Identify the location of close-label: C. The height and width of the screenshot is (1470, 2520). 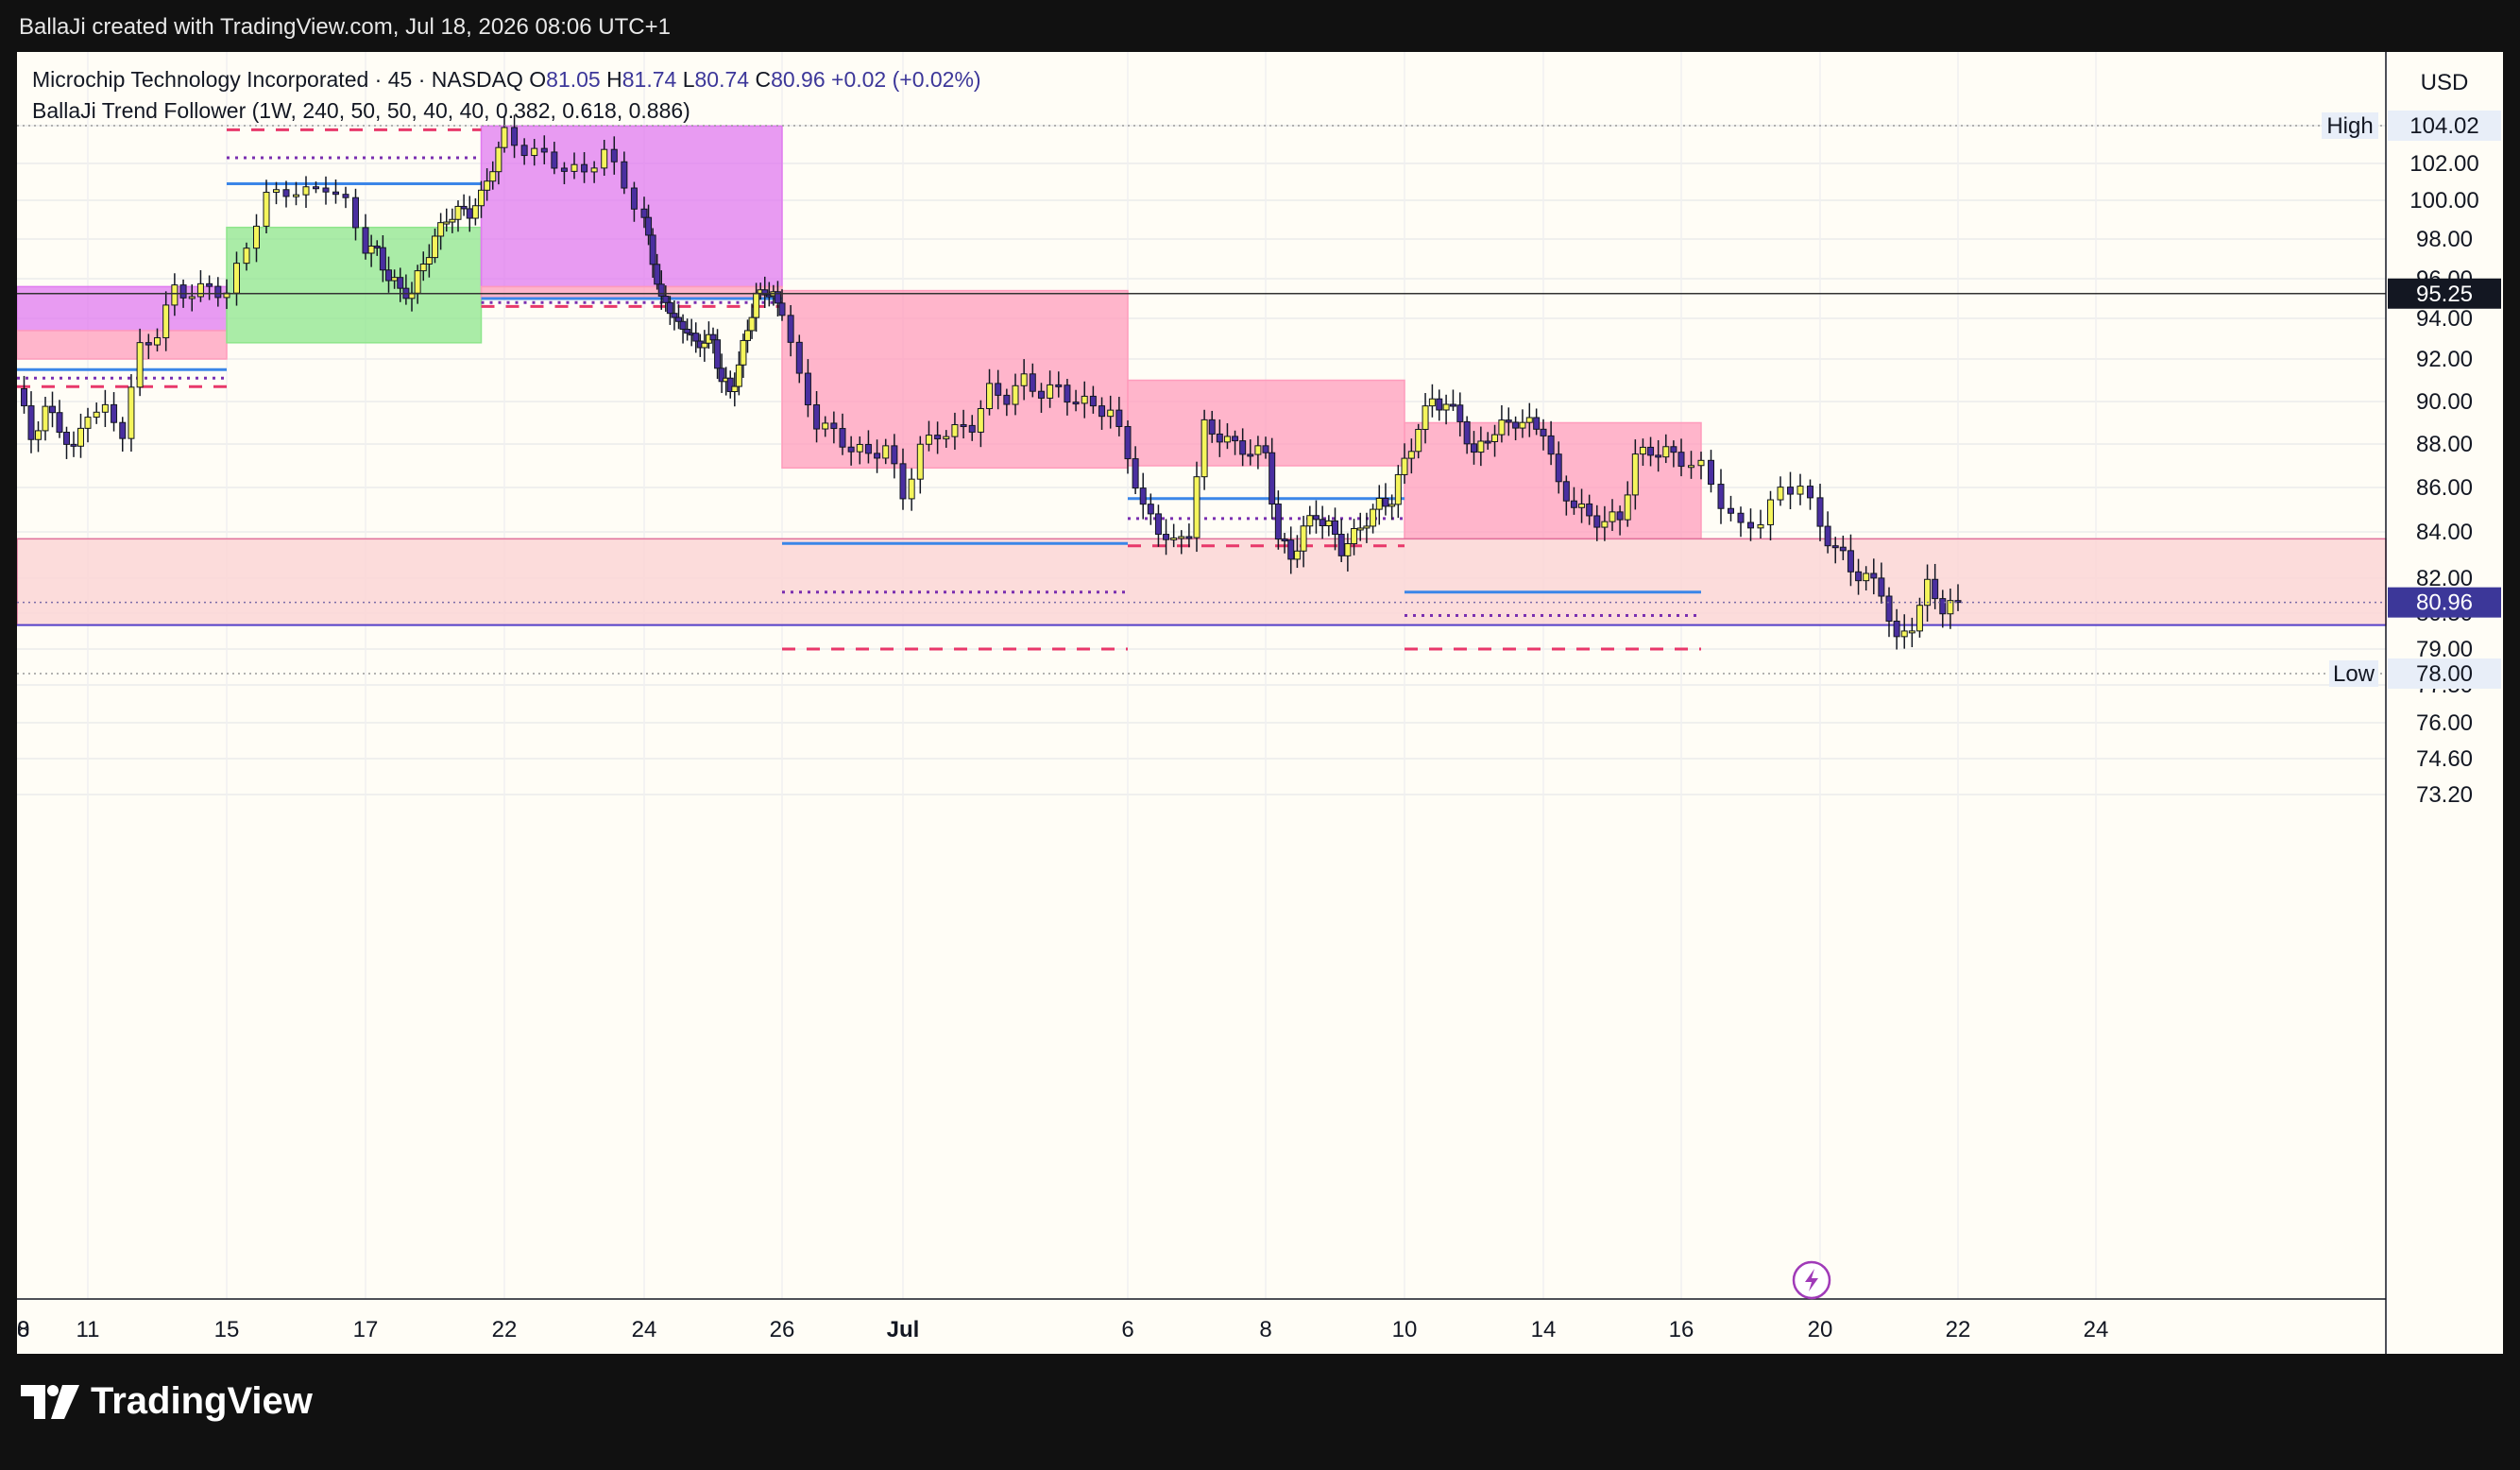
(764, 79).